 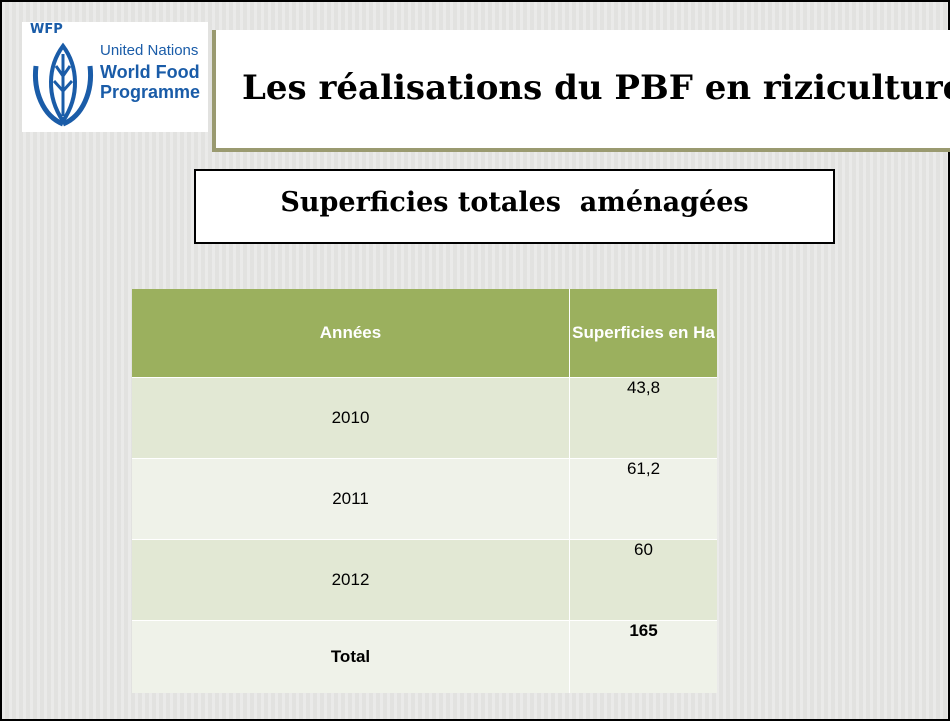 I want to click on row: 2011 61,2, so click(x=424, y=499).